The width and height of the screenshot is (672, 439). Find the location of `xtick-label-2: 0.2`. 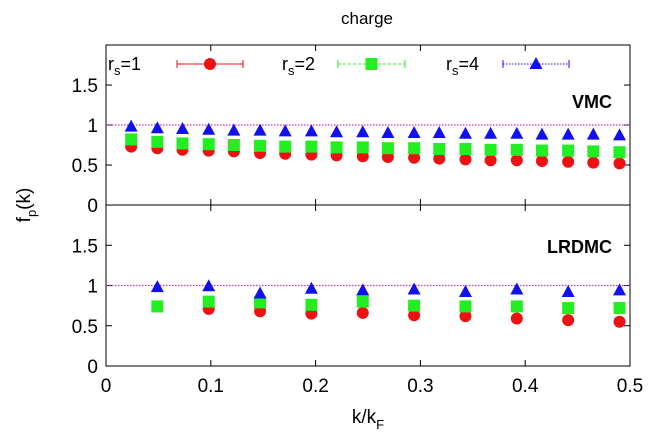

xtick-label-2: 0.2 is located at coordinates (315, 386).